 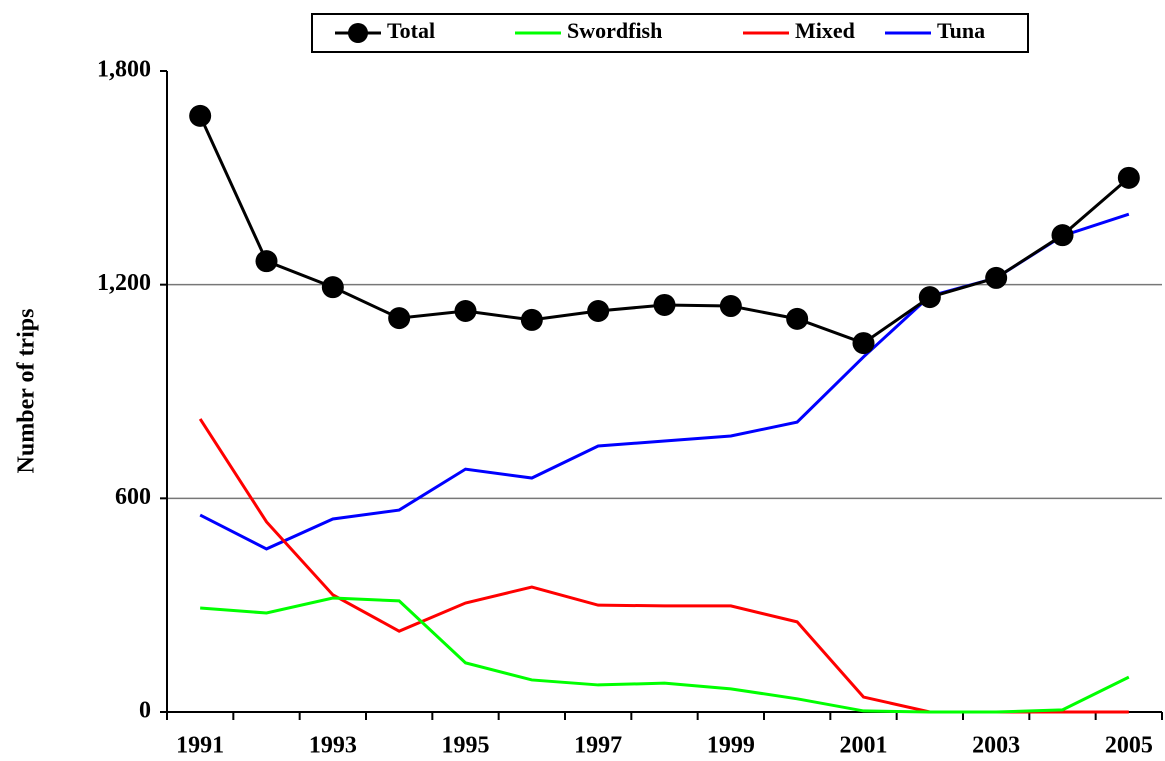 I want to click on legend-label: Total, so click(x=411, y=30).